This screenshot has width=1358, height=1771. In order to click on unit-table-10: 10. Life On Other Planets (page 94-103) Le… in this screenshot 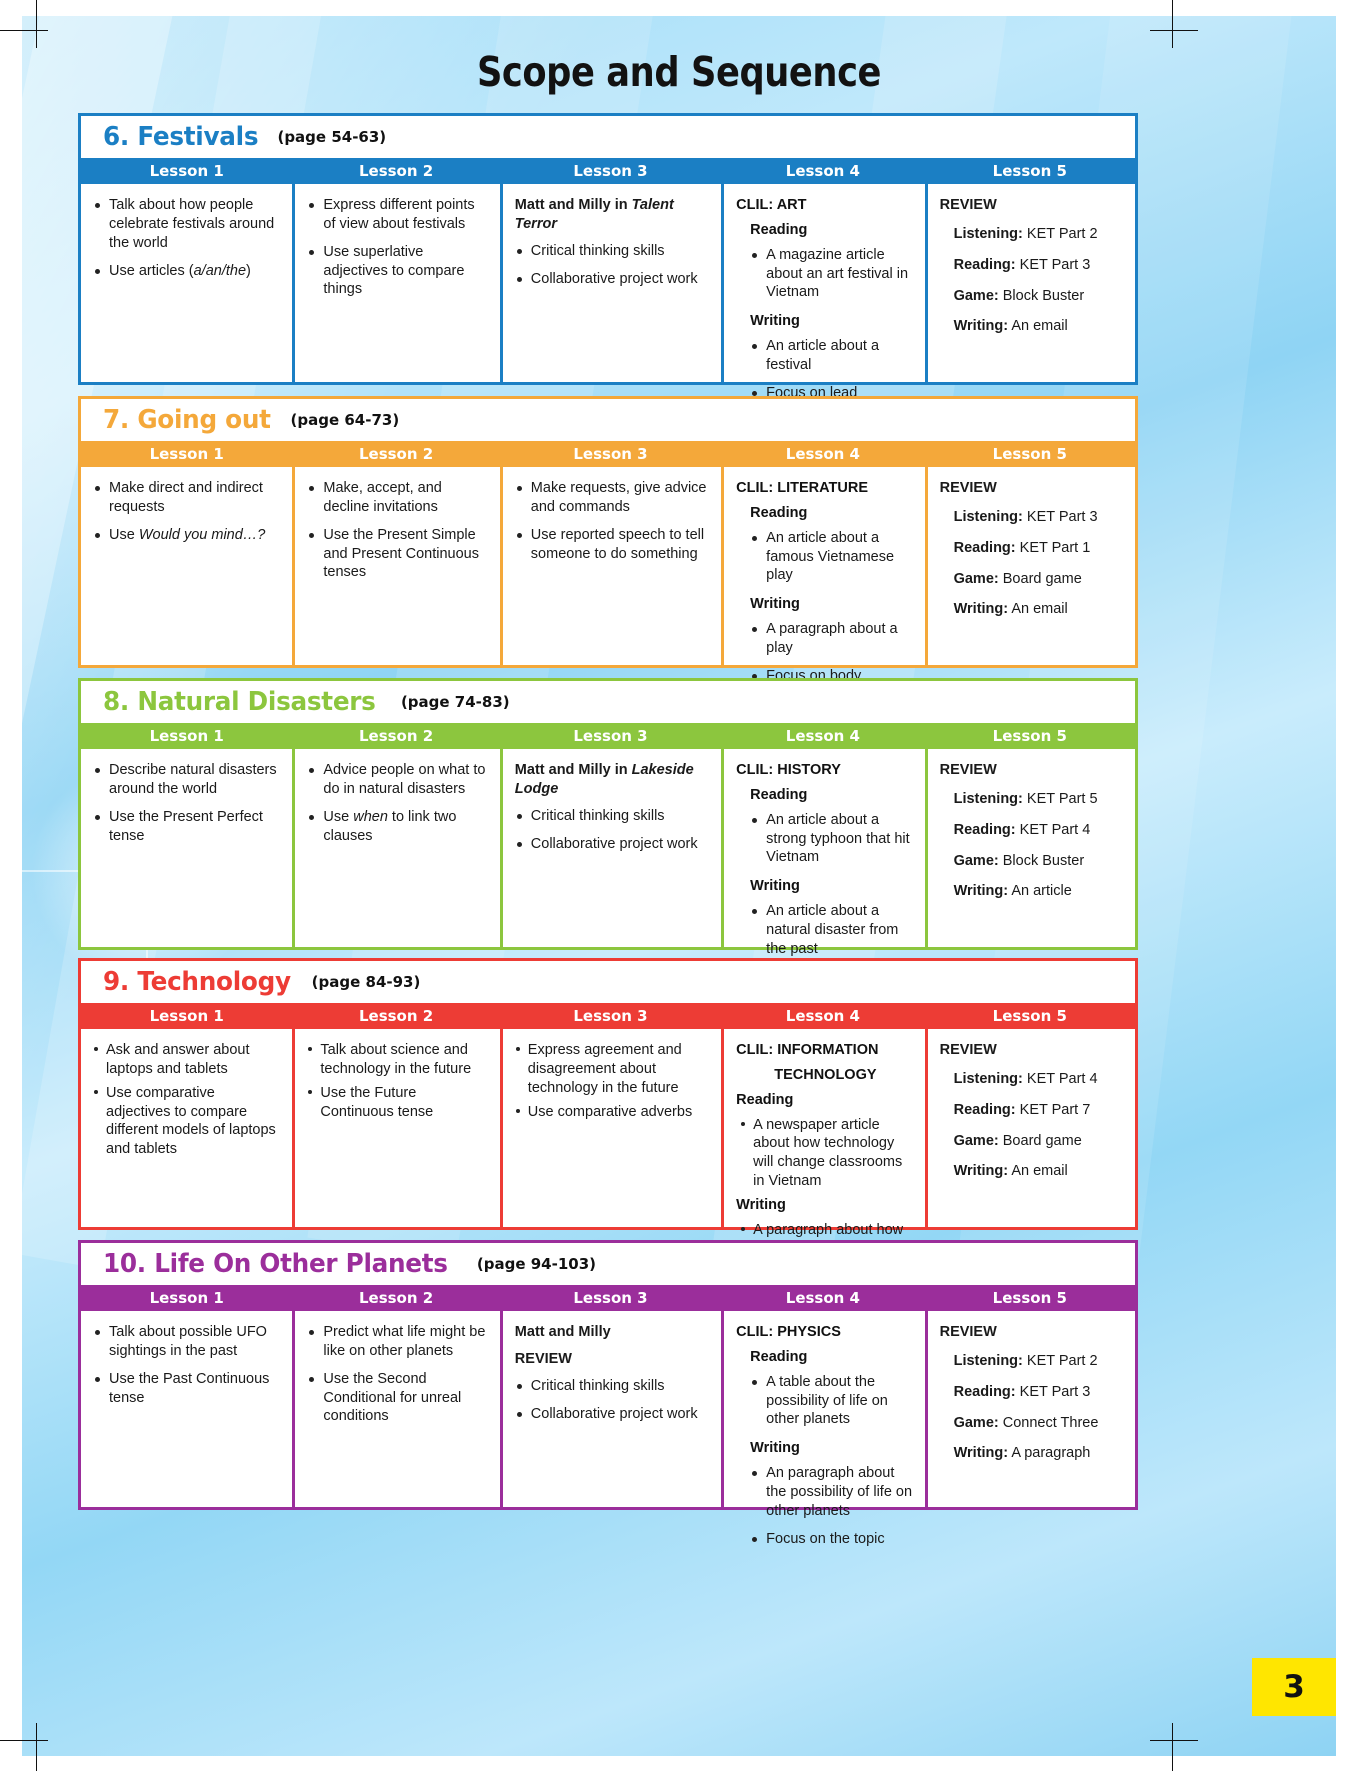, I will do `click(608, 1393)`.